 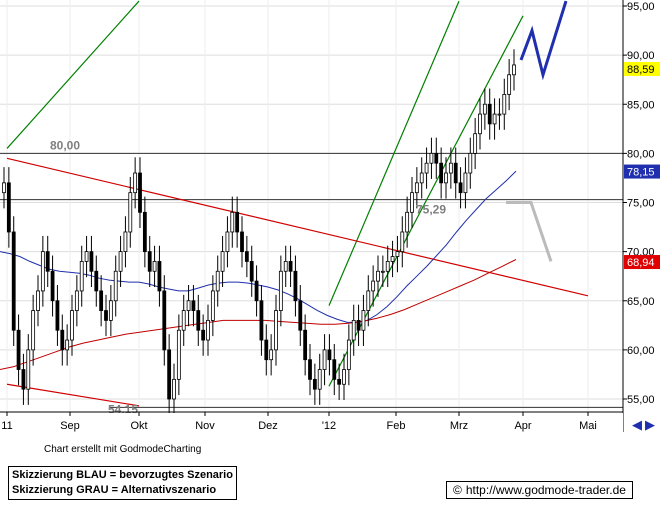 I want to click on source-url: http://www.godmode-trader.de, so click(x=545, y=490).